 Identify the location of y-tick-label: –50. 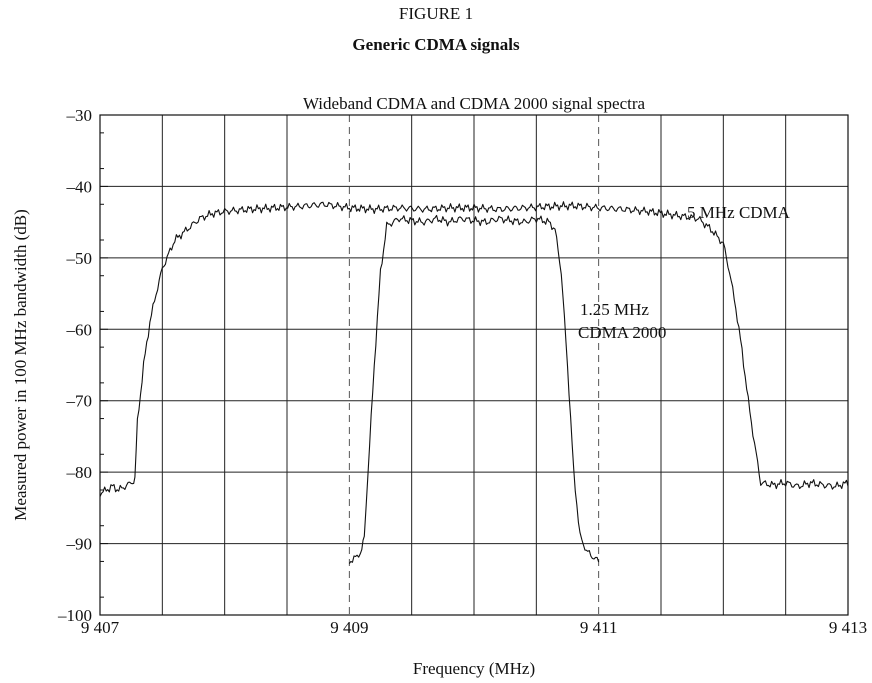
(79, 258).